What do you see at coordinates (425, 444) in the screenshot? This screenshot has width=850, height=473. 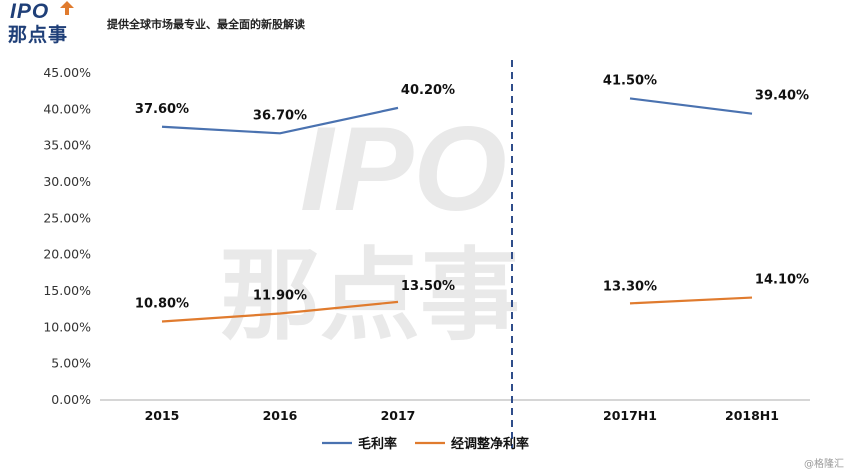 I see `legend: 毛利率 经调整净利率` at bounding box center [425, 444].